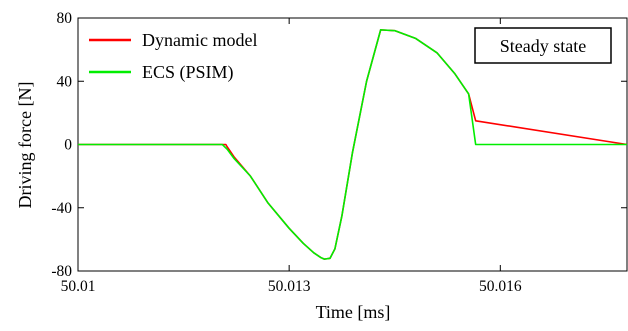  I want to click on y-tick-label: -40, so click(61, 208).